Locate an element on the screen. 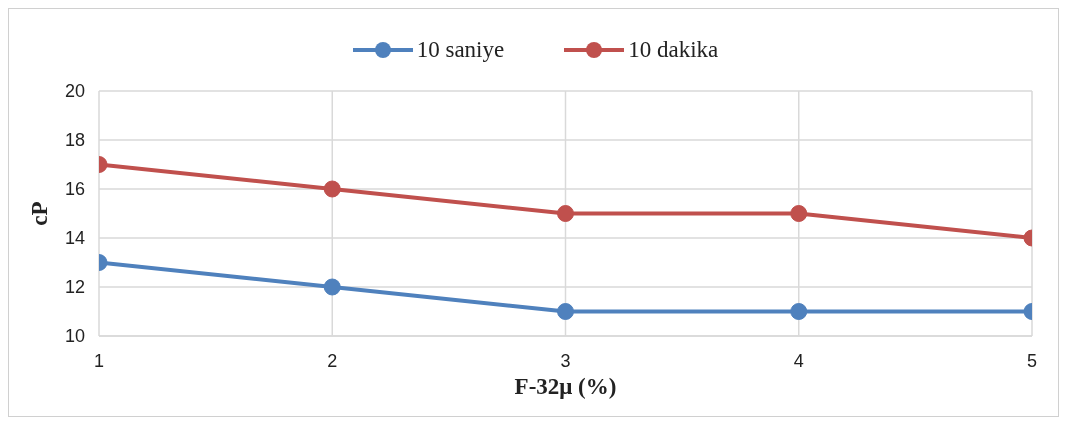  y-tick-label: 18 is located at coordinates (74, 140).